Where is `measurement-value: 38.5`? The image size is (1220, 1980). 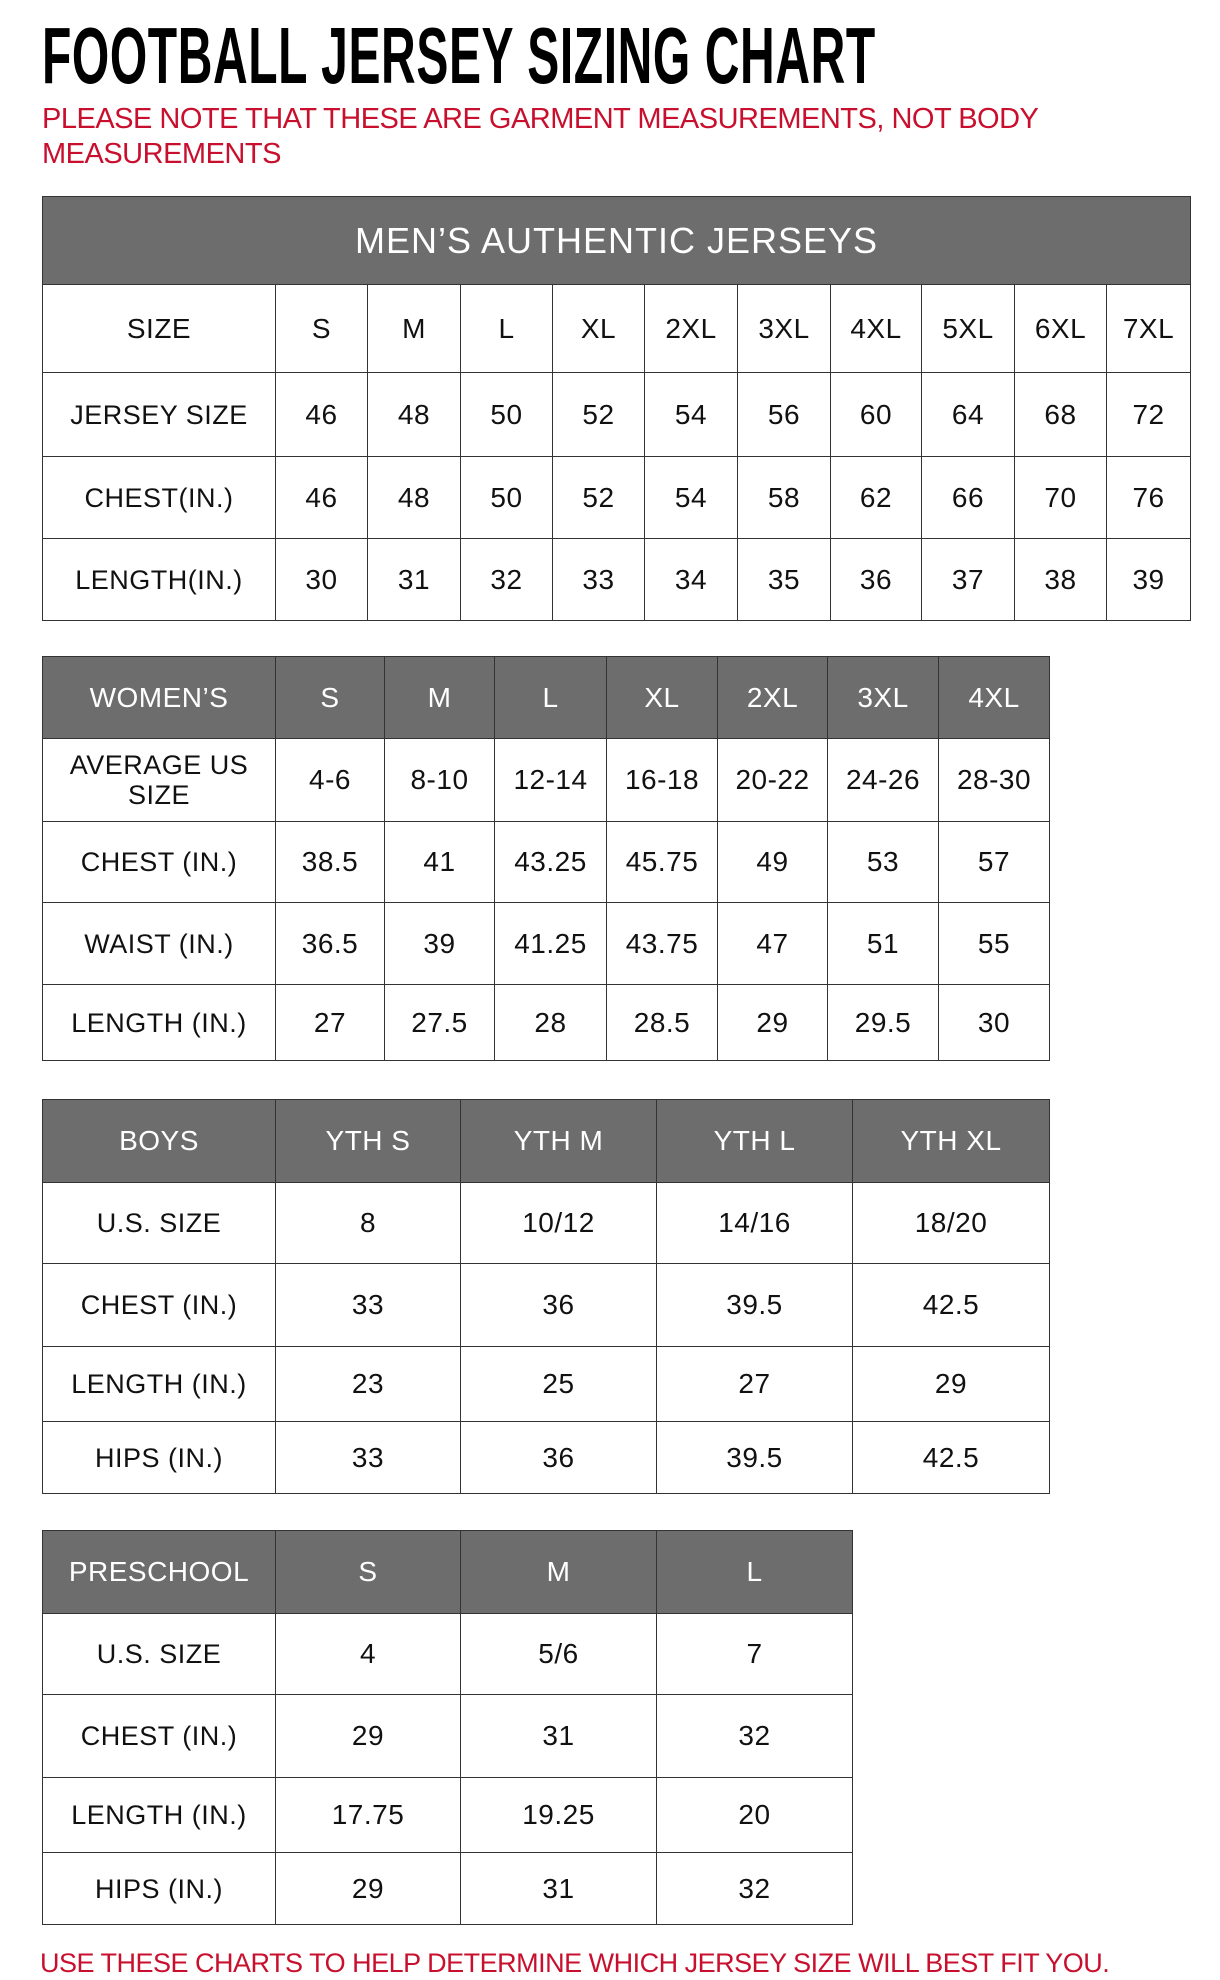 measurement-value: 38.5 is located at coordinates (330, 862).